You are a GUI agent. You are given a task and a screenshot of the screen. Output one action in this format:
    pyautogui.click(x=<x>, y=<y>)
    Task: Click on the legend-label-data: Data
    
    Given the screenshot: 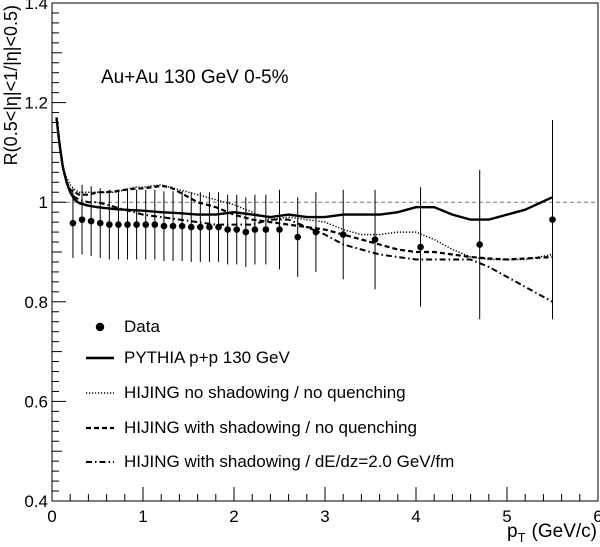 What is the action you would take?
    pyautogui.click(x=142, y=326)
    